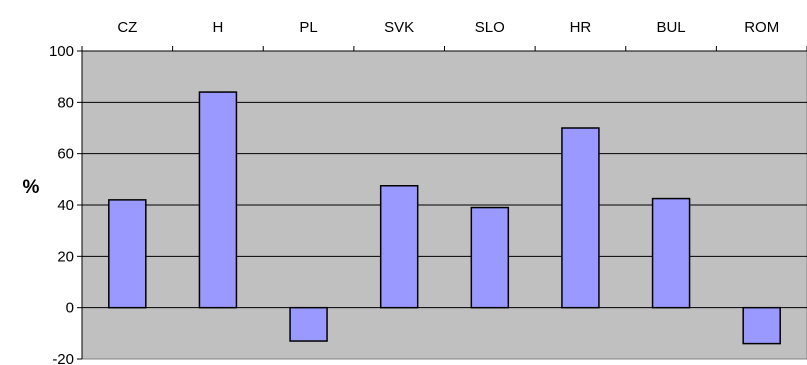 This screenshot has width=807, height=365. I want to click on category-label: HR, so click(581, 27).